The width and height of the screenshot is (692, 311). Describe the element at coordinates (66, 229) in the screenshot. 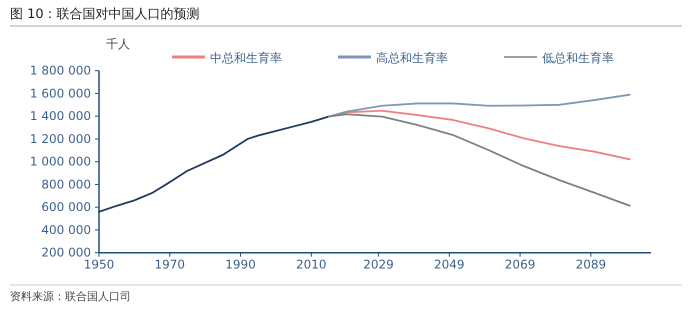

I see `y-tick-label: 400 000` at that location.